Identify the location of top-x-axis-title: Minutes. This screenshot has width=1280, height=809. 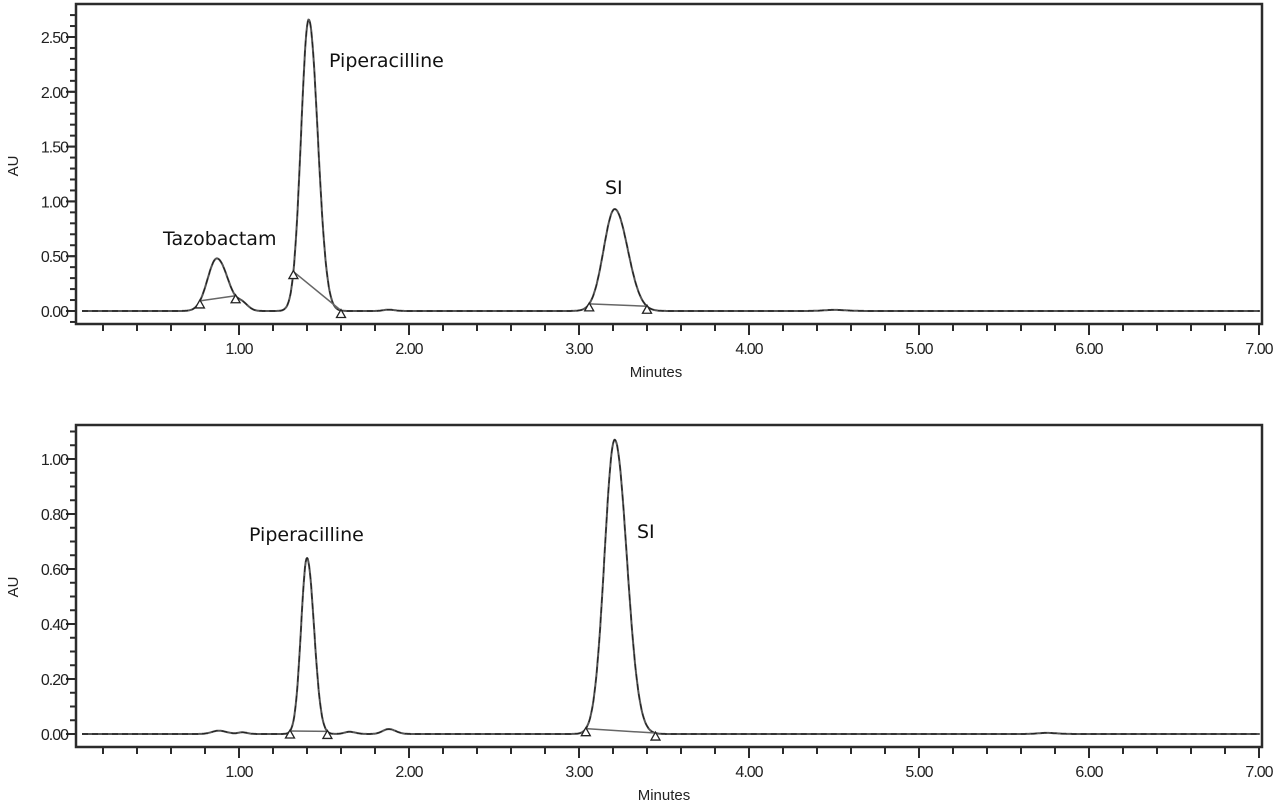
(656, 372).